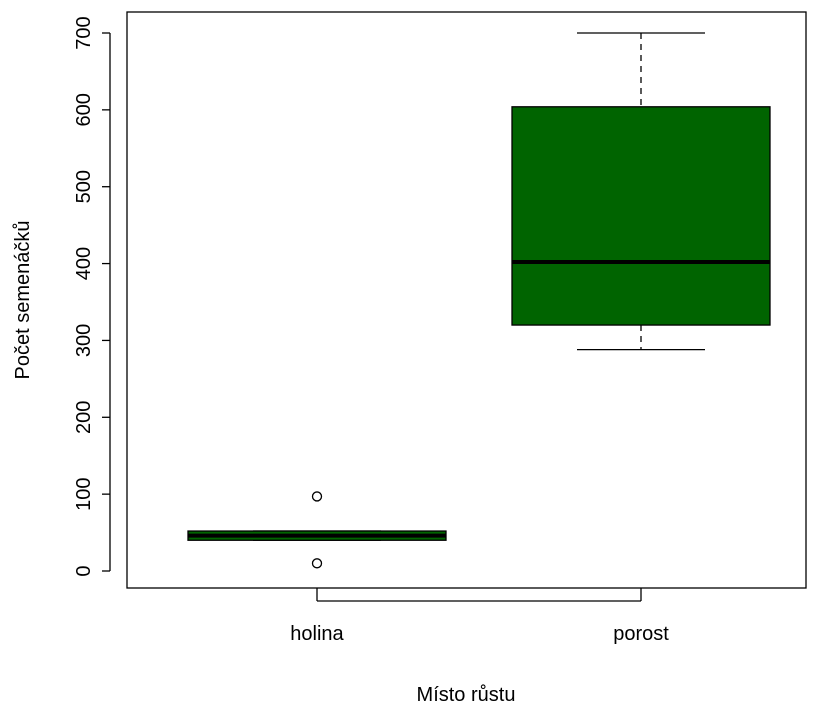  Describe the element at coordinates (317, 530) in the screenshot. I see `box-holina` at that location.